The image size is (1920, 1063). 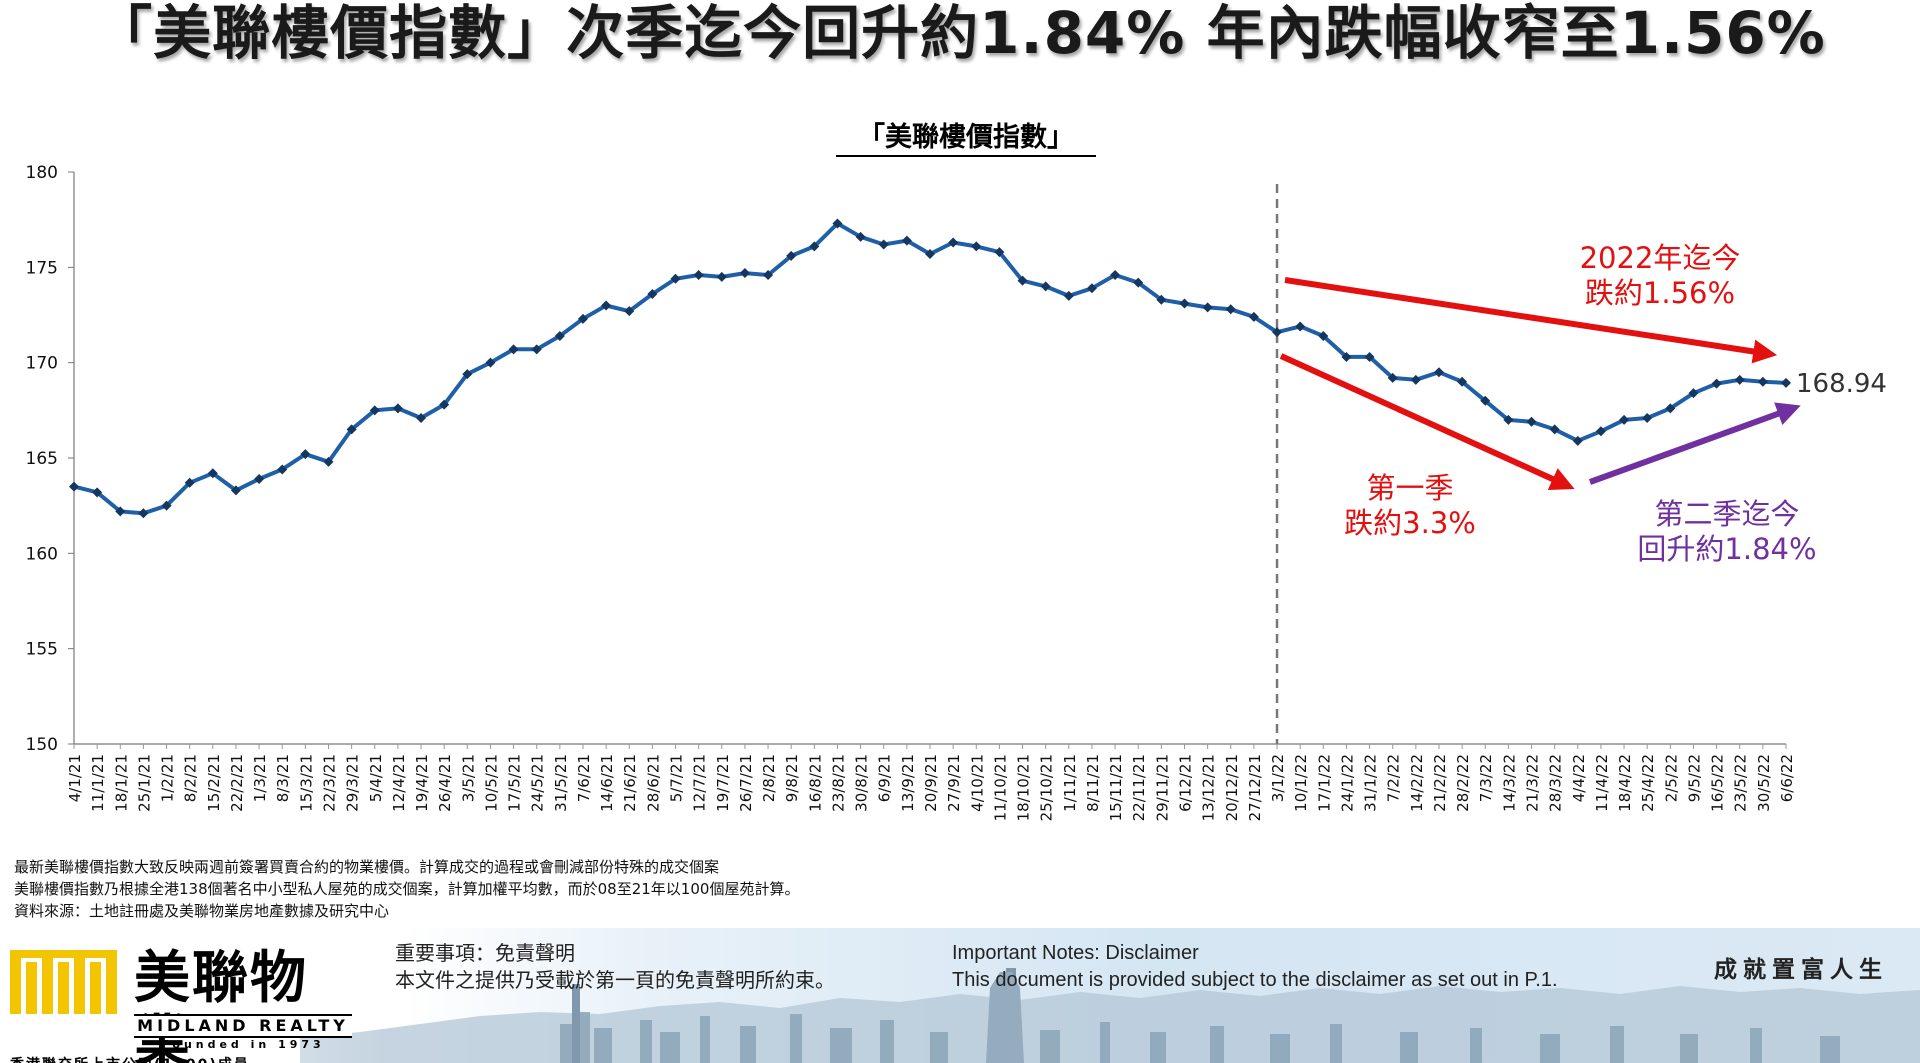 What do you see at coordinates (329, 783) in the screenshot?
I see `x-tick-label: 22/3/21` at bounding box center [329, 783].